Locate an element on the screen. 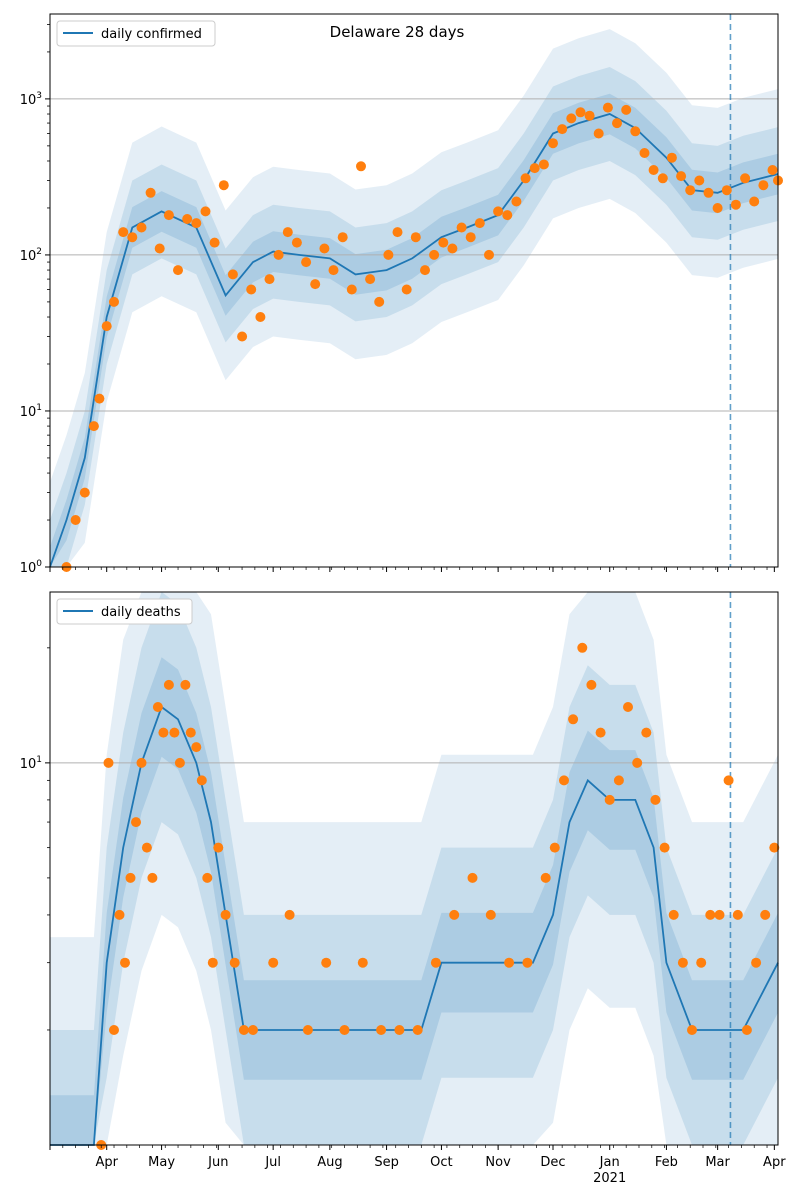 This screenshot has height=1200, width=800. x-month-label: Mar is located at coordinates (717, 1162).